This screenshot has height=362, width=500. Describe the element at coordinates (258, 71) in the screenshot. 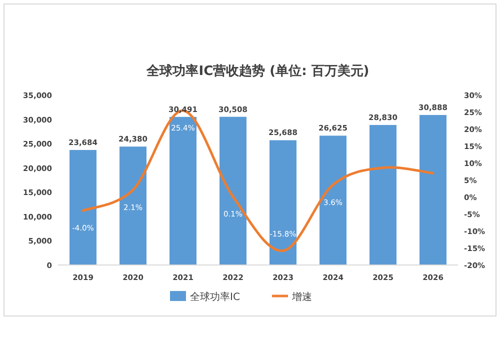

I see `chart-title: 全球功率IC营收趋势 (单位: 百万美元)` at that location.